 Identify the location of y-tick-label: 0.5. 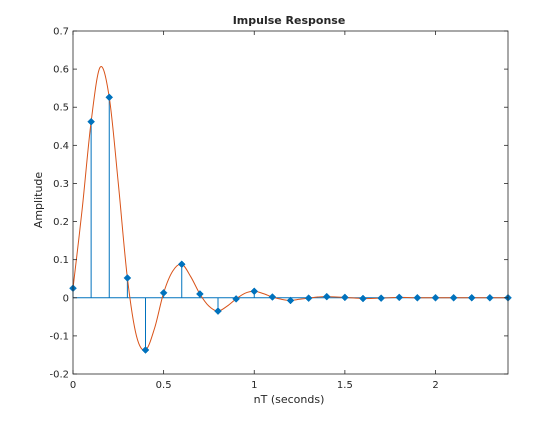
(61, 108).